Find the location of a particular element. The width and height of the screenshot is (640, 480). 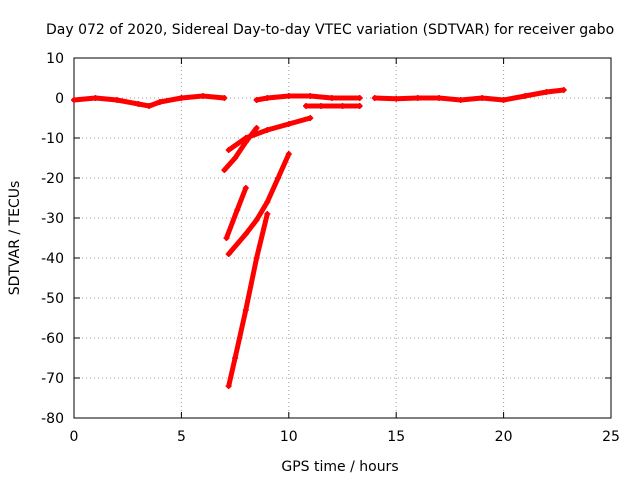

x-tick-label: 20 is located at coordinates (504, 437).